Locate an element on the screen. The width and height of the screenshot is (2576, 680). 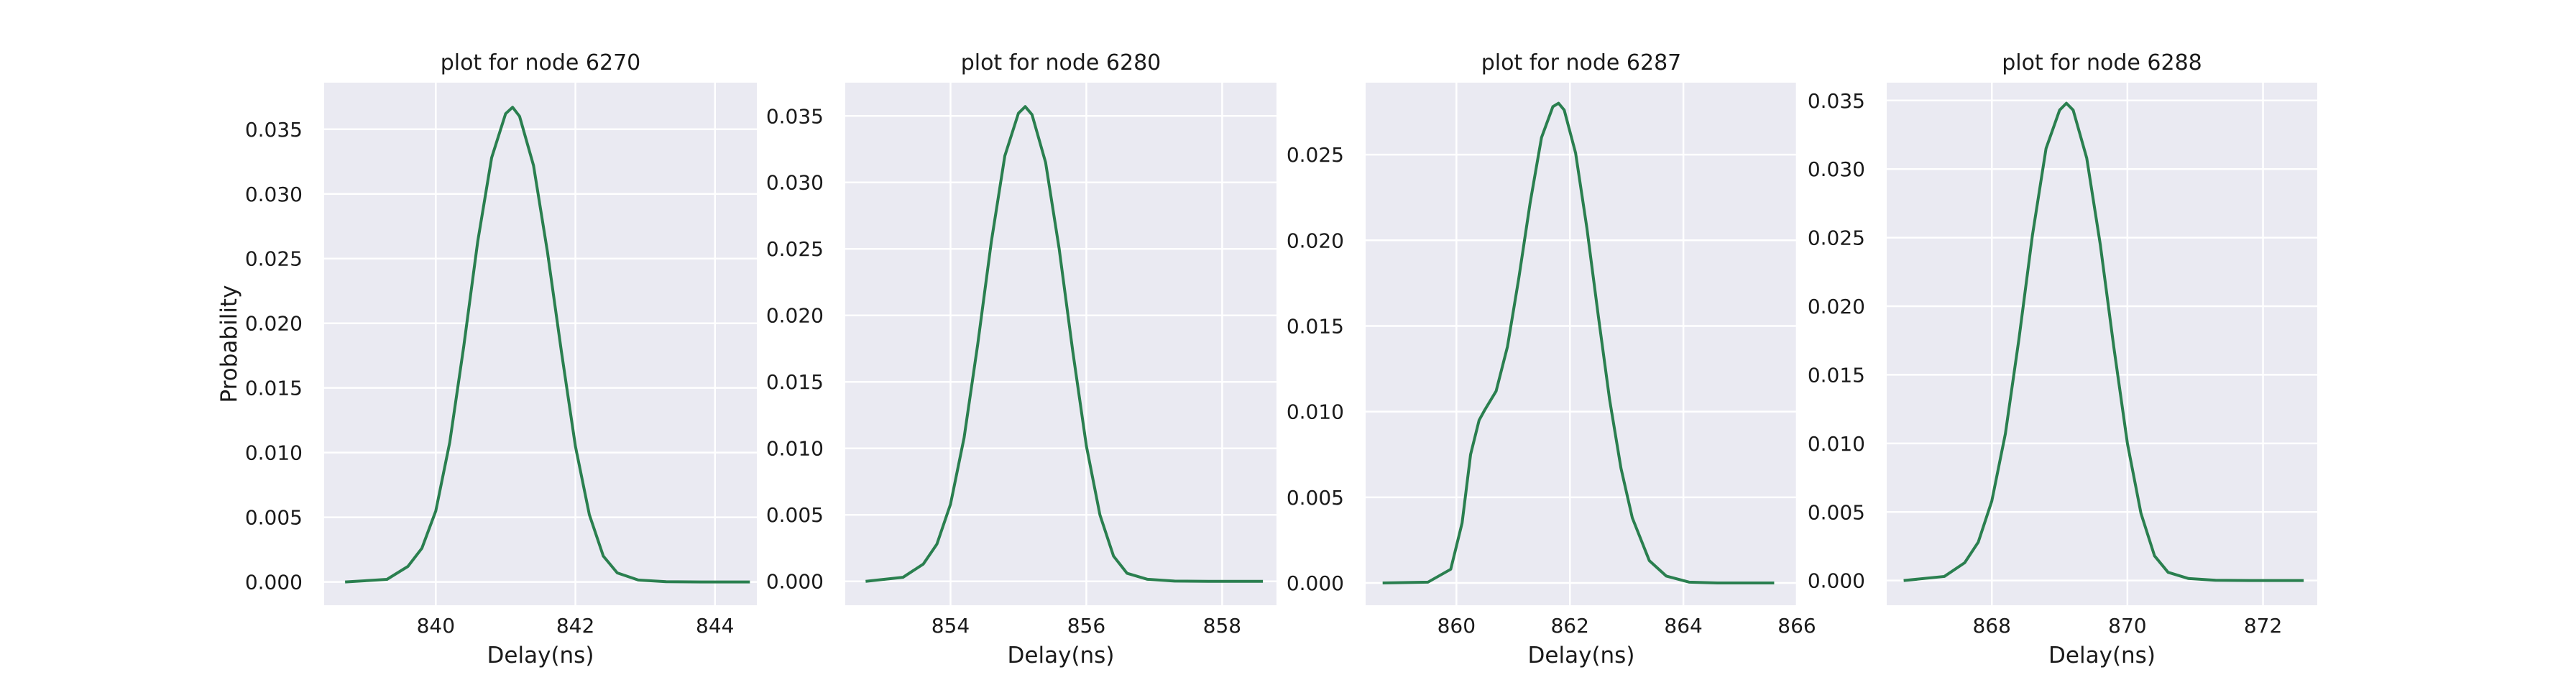
chart-4-y-tick-label: 0.030 is located at coordinates (1836, 169).